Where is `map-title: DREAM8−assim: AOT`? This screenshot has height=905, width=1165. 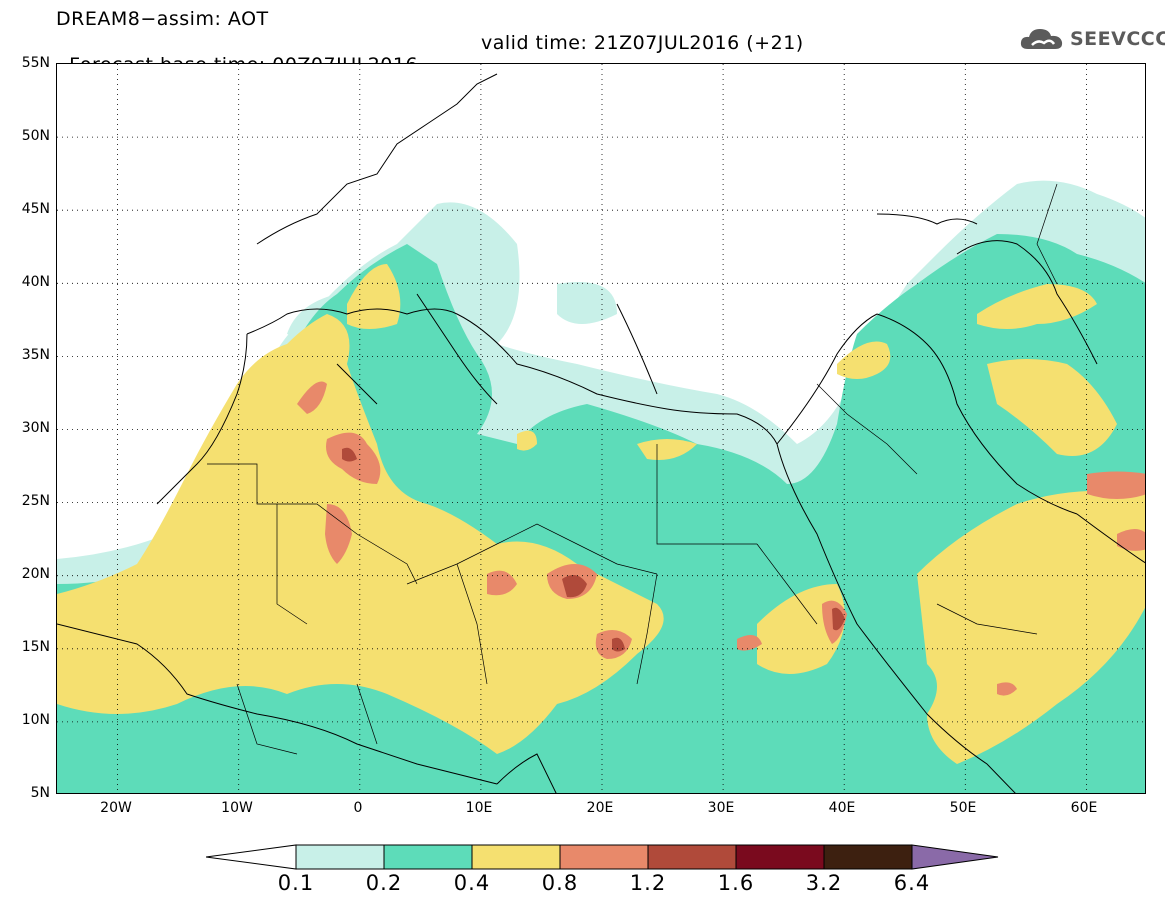 map-title: DREAM8−assim: AOT is located at coordinates (162, 19).